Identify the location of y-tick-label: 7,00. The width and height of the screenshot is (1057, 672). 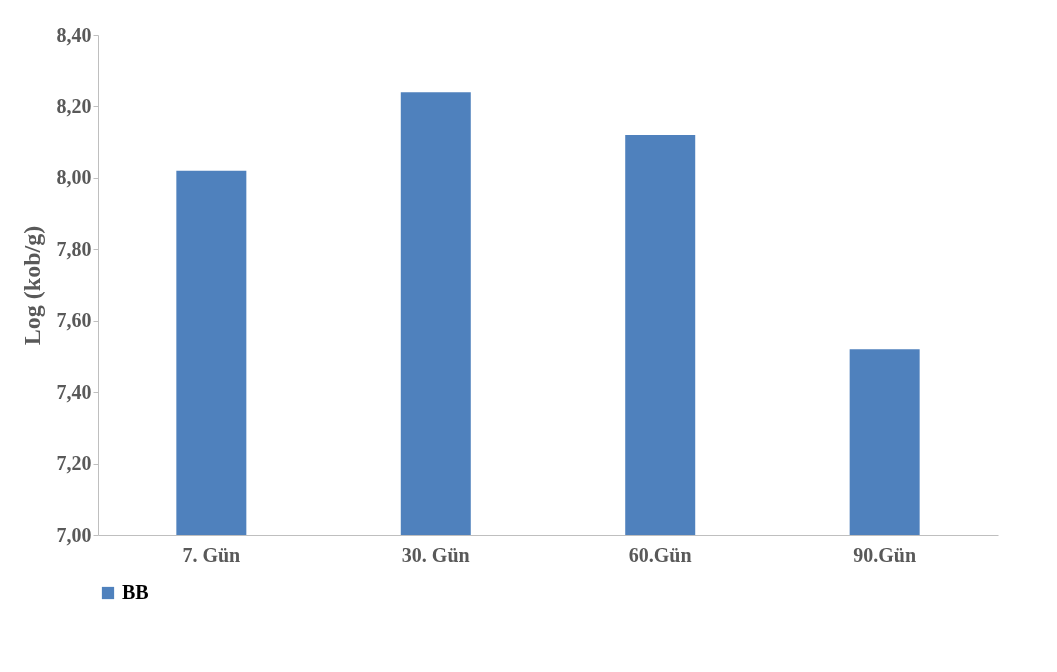
(74, 534).